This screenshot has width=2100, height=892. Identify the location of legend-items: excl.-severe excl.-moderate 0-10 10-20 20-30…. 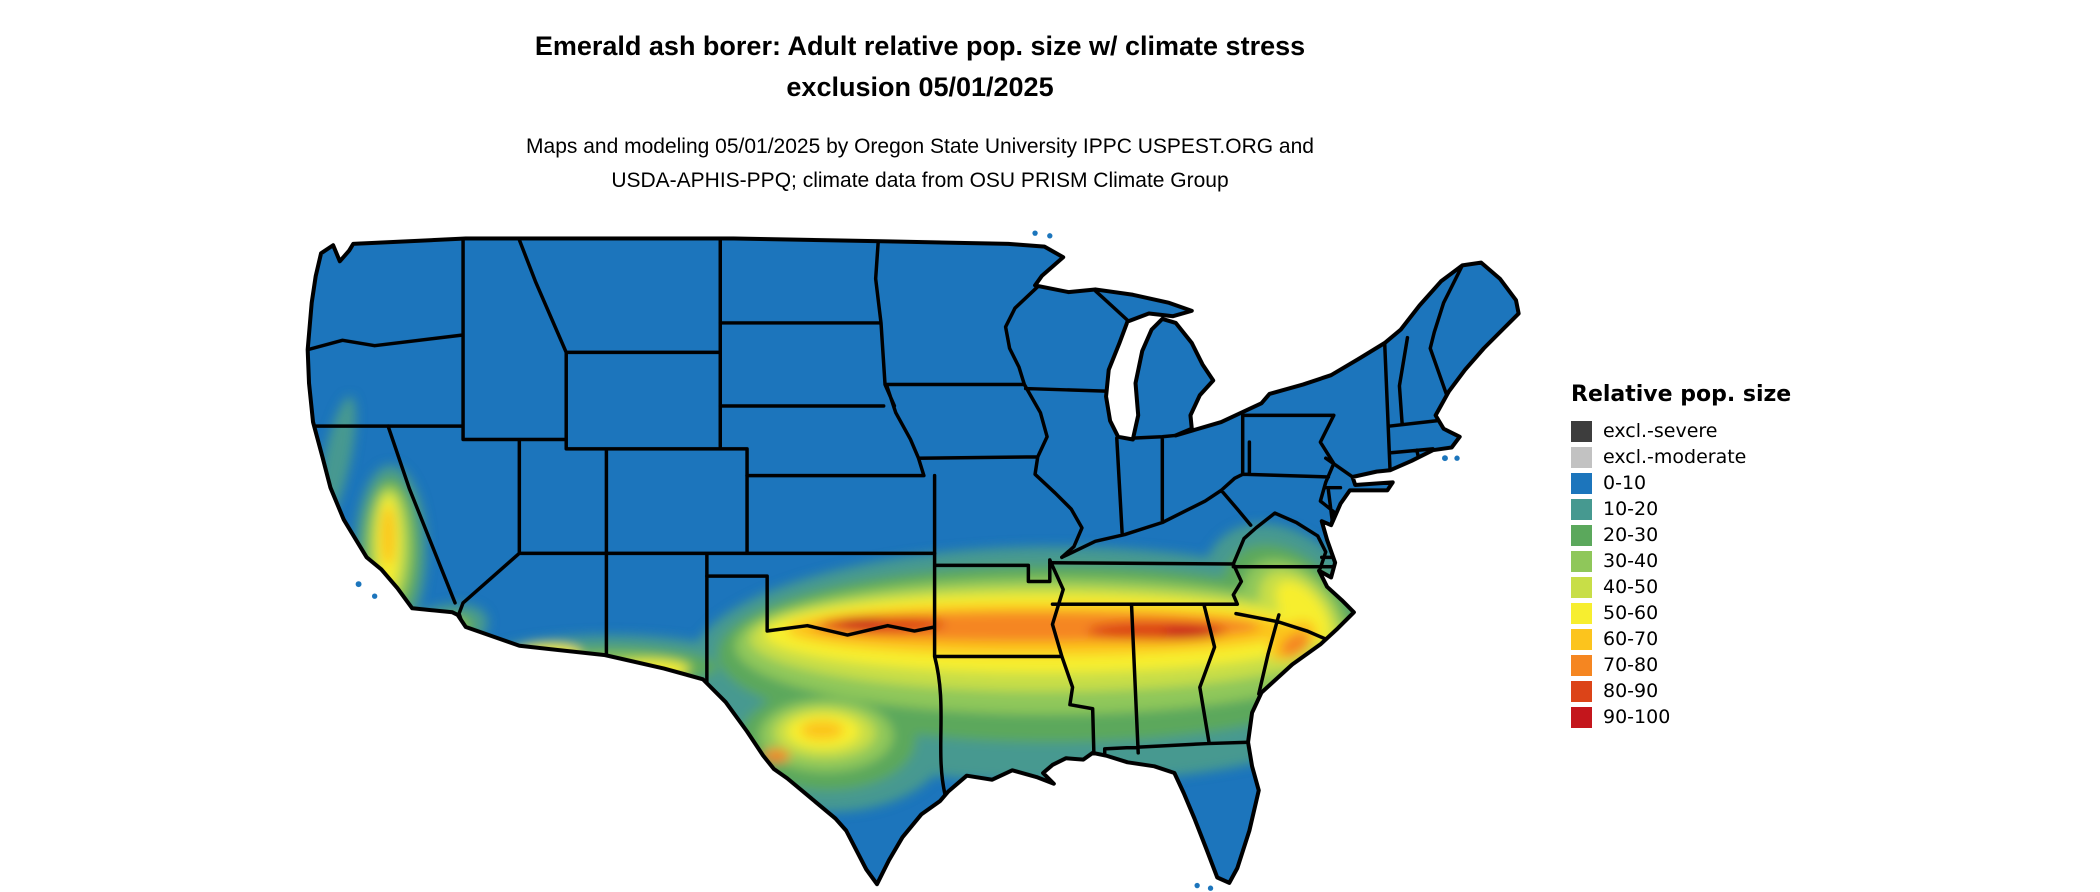
(1701, 574).